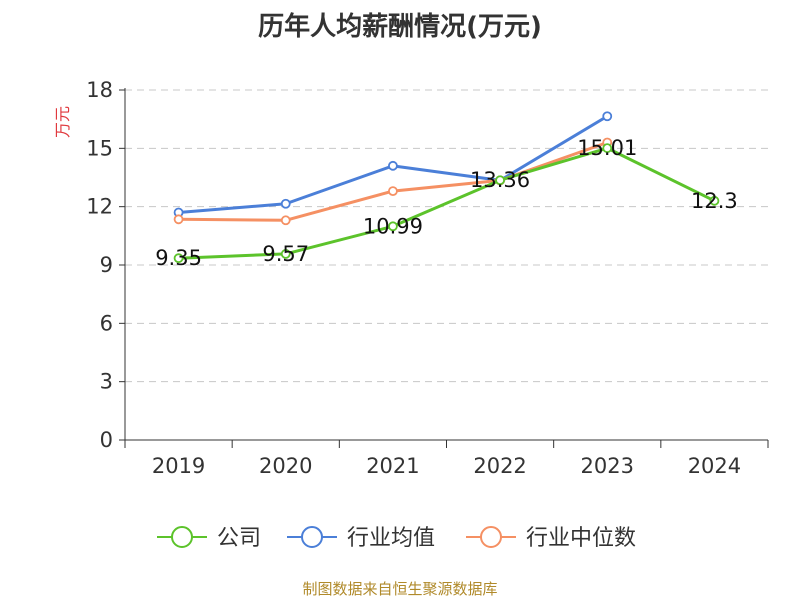 This screenshot has height=600, width=800. I want to click on y-tick-label: 3, so click(106, 382).